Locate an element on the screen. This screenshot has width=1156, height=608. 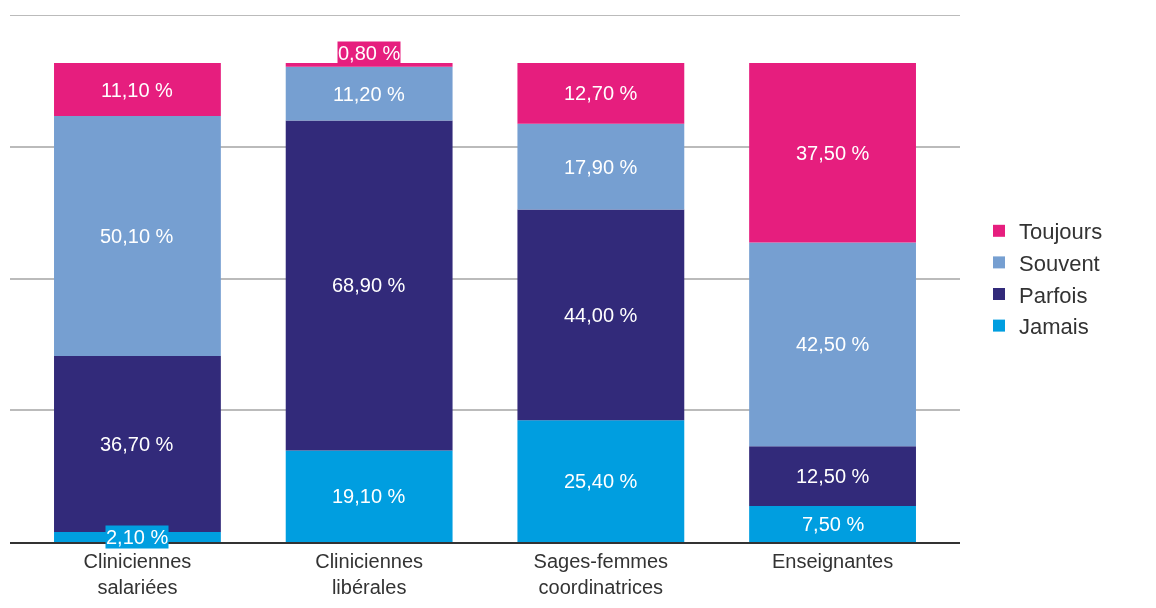
data-label: 7,50 % is located at coordinates (833, 524).